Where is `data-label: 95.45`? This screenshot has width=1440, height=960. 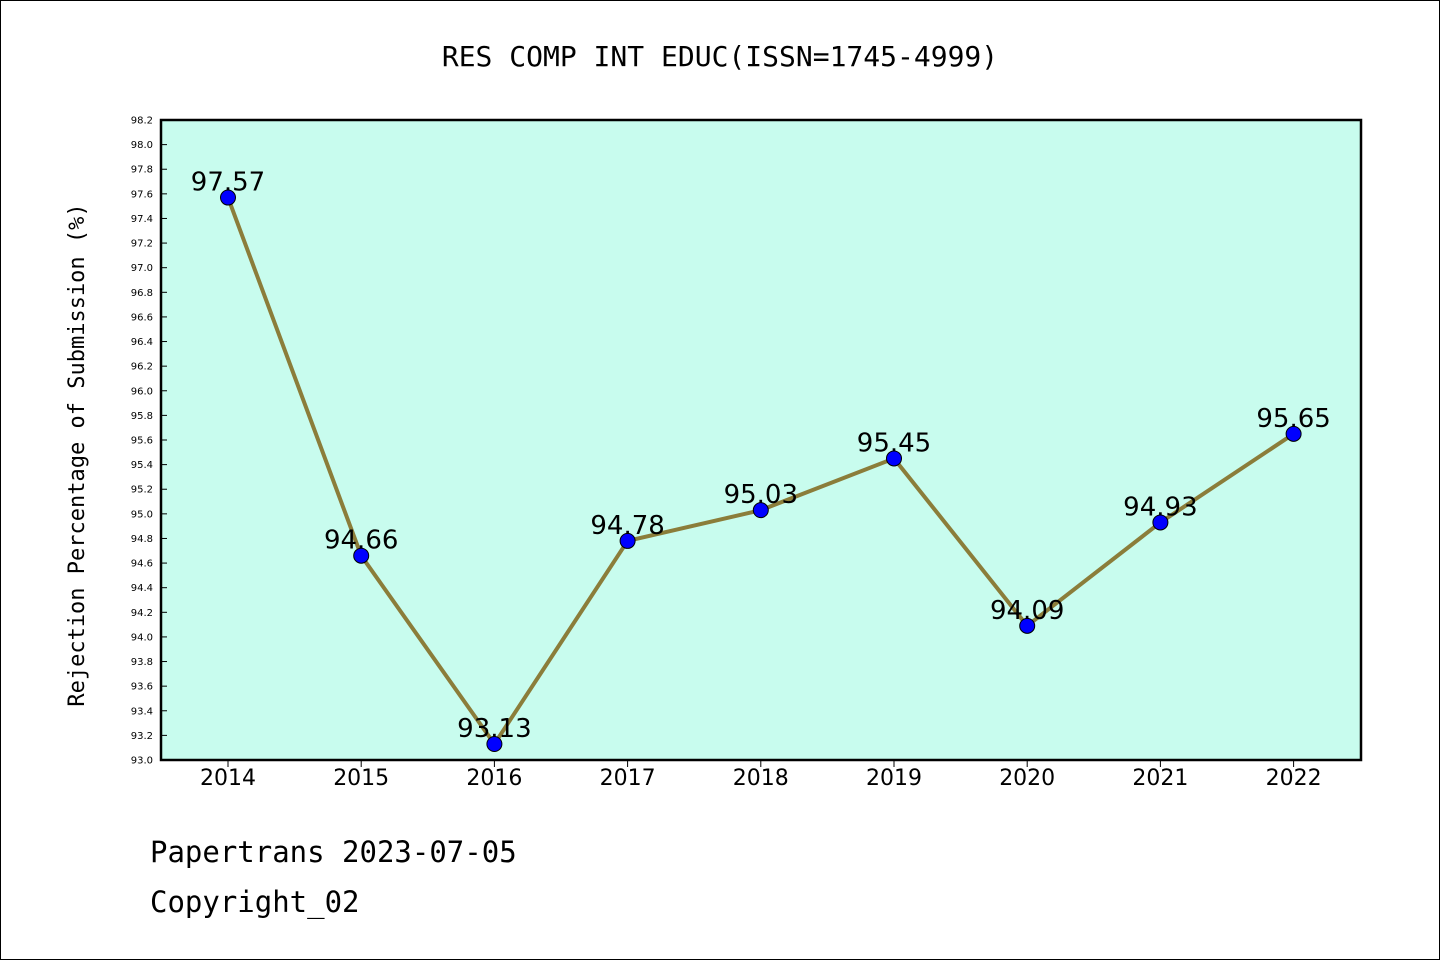
data-label: 95.45 is located at coordinates (894, 443).